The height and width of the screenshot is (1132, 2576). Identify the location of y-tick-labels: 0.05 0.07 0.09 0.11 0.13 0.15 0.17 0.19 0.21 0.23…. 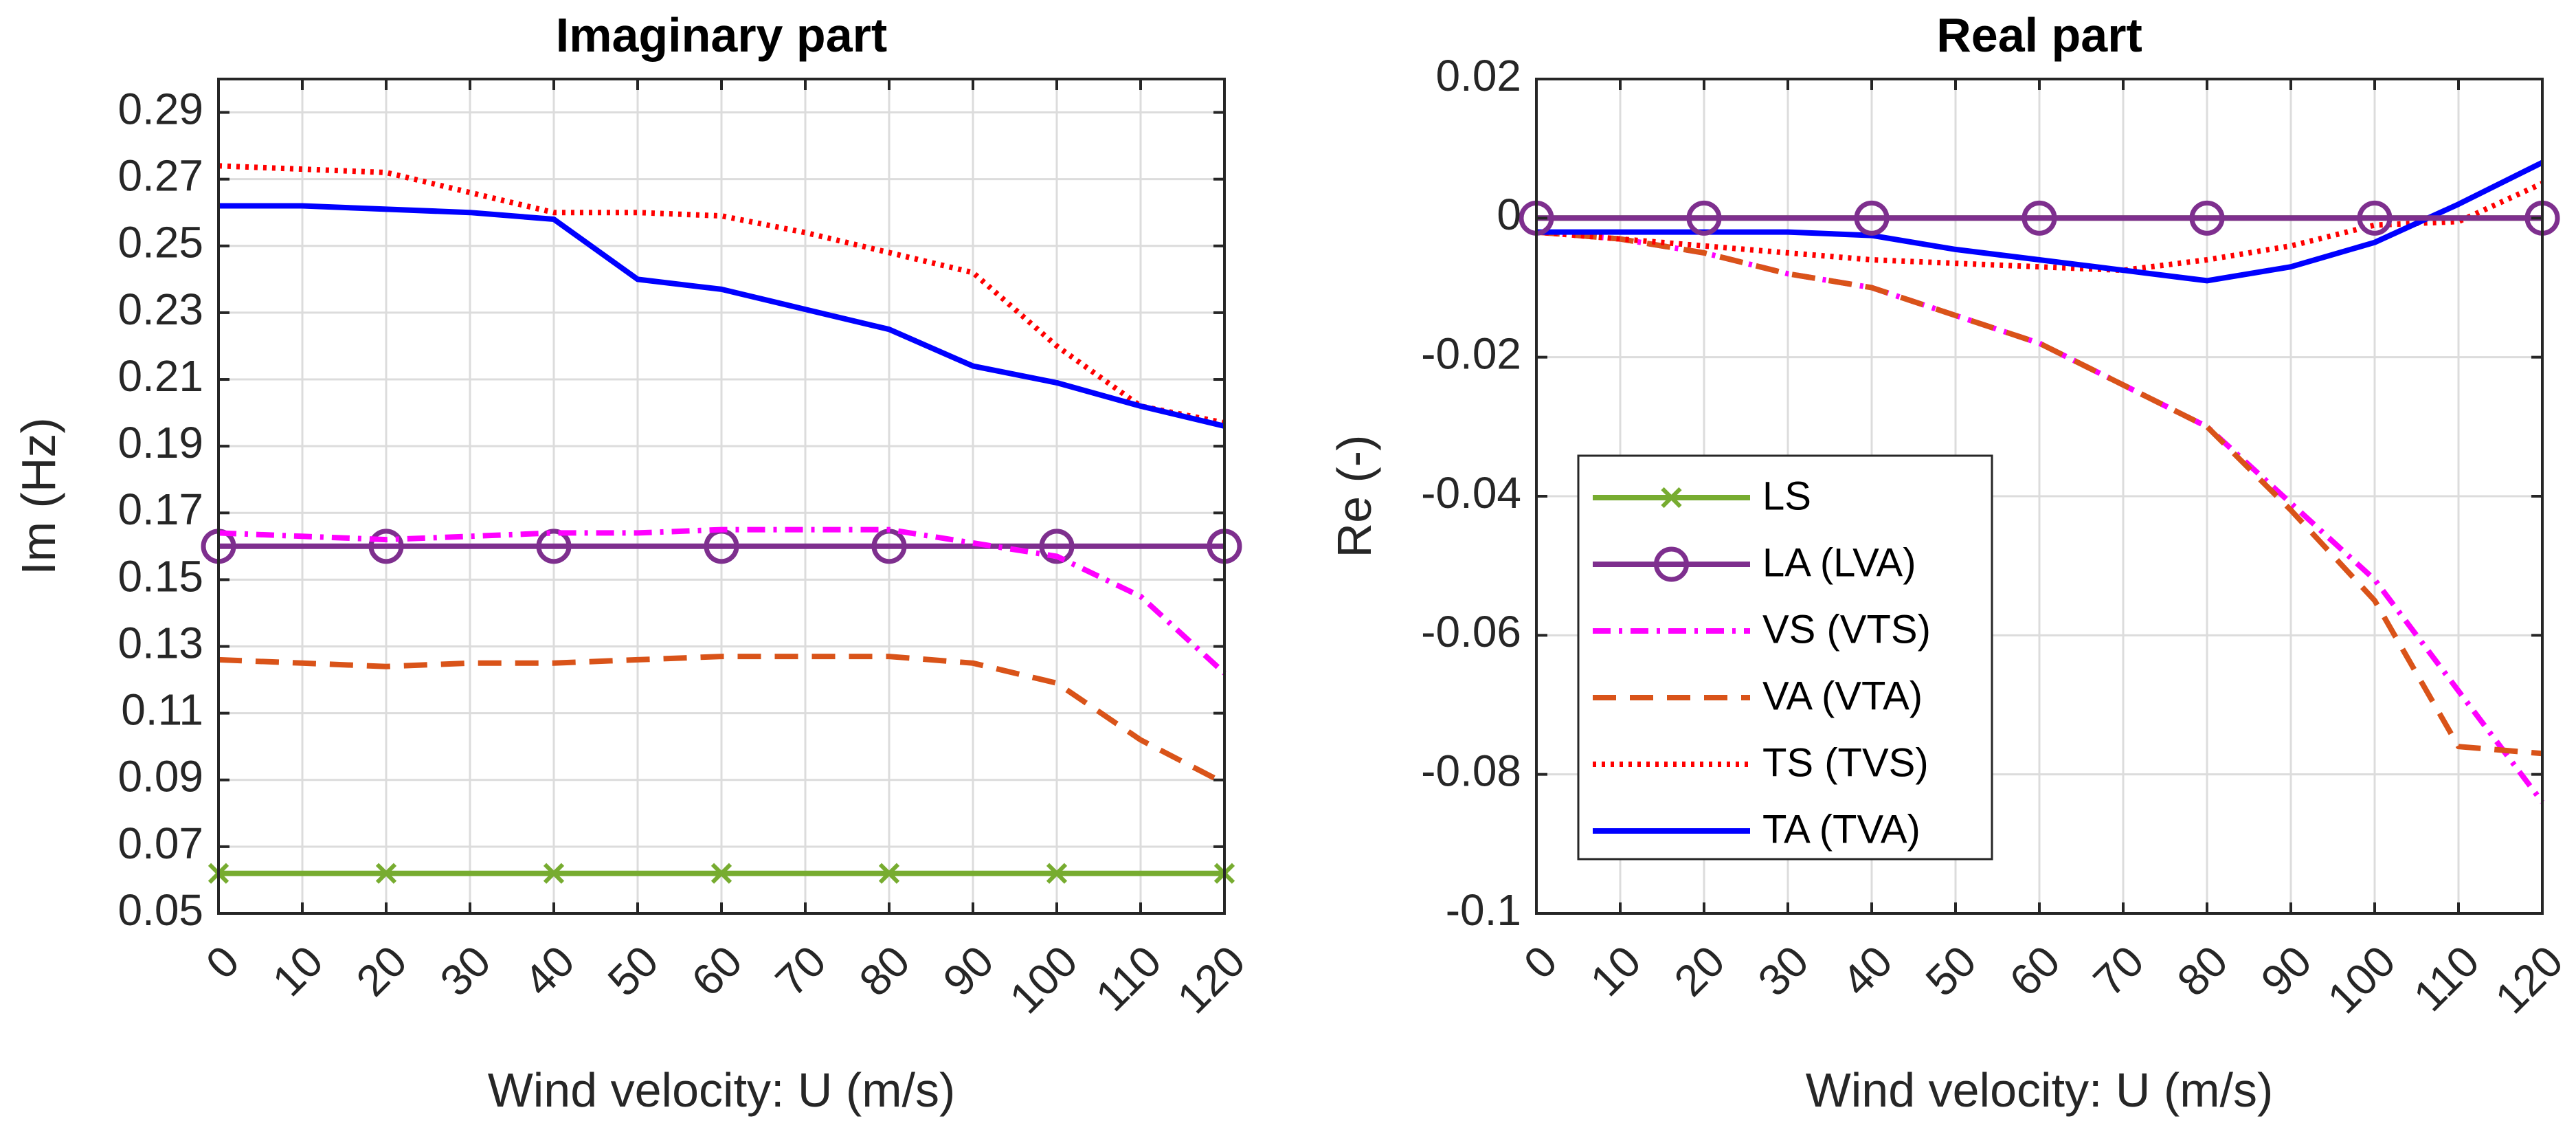
(160, 509).